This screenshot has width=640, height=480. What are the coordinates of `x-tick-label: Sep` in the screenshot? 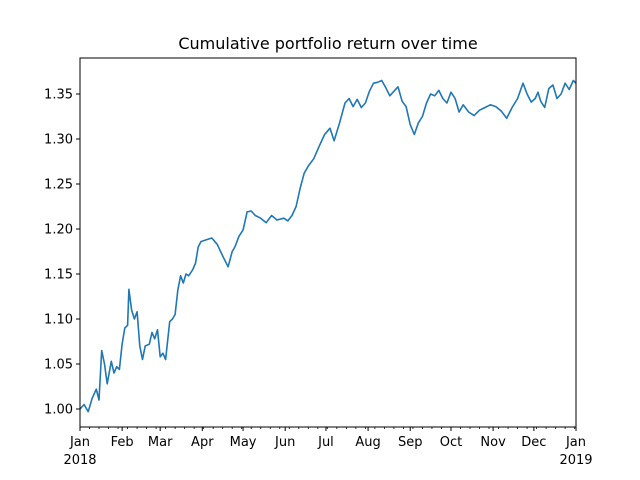 It's located at (410, 442).